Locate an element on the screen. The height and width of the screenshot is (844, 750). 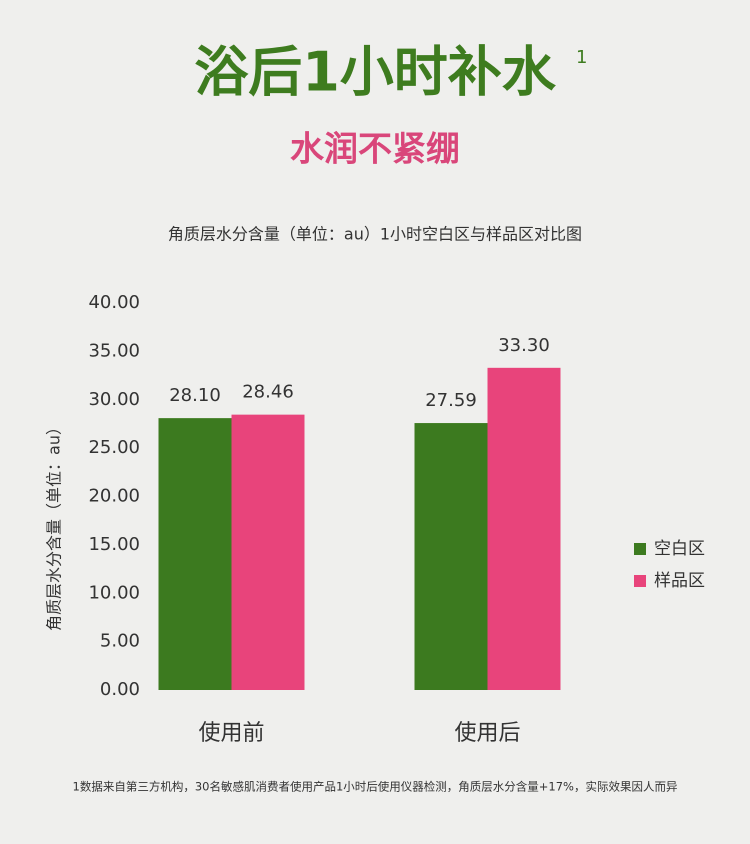
y-tick-label: 40.00 is located at coordinates (114, 302).